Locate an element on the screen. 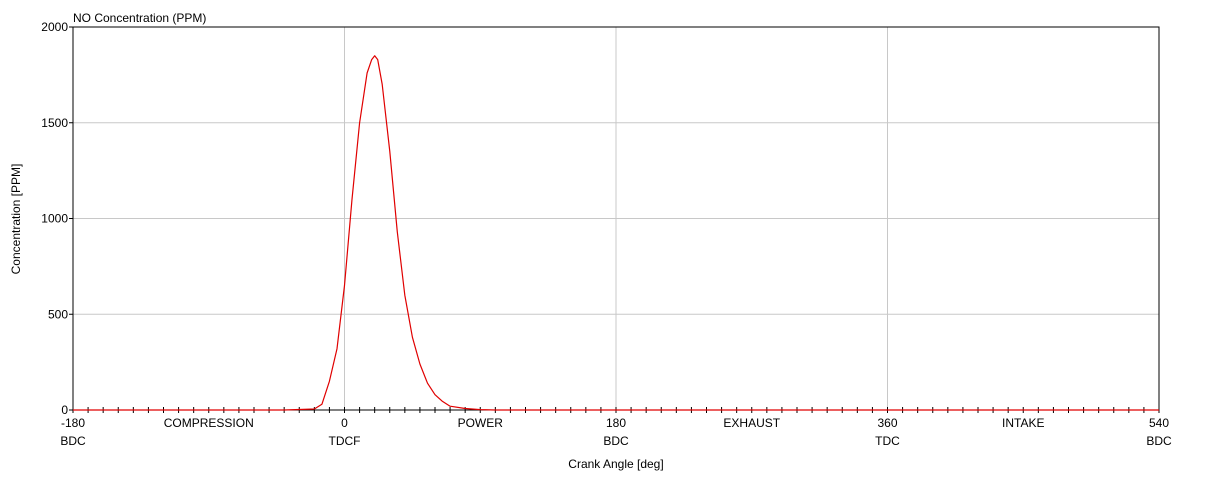 This screenshot has height=477, width=1214. y-tick-labels: 0 500 1000 1500 2000 is located at coordinates (54, 218).